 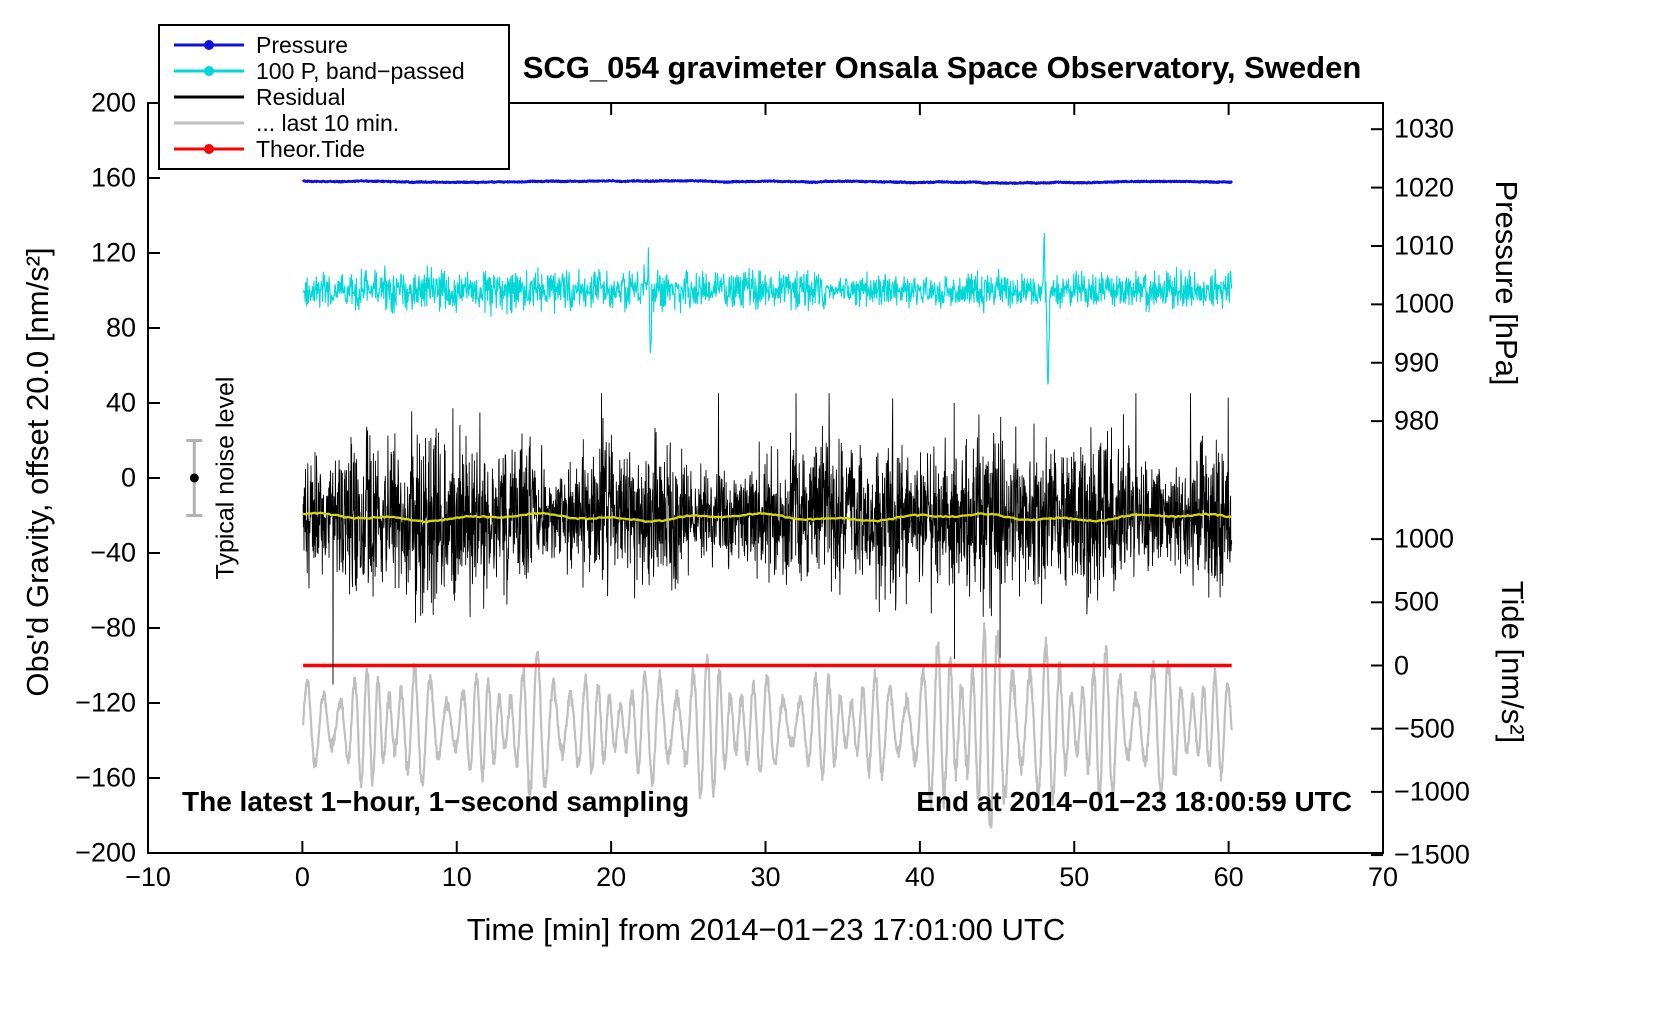 What do you see at coordinates (302, 877) in the screenshot?
I see `x-tick-label: 0` at bounding box center [302, 877].